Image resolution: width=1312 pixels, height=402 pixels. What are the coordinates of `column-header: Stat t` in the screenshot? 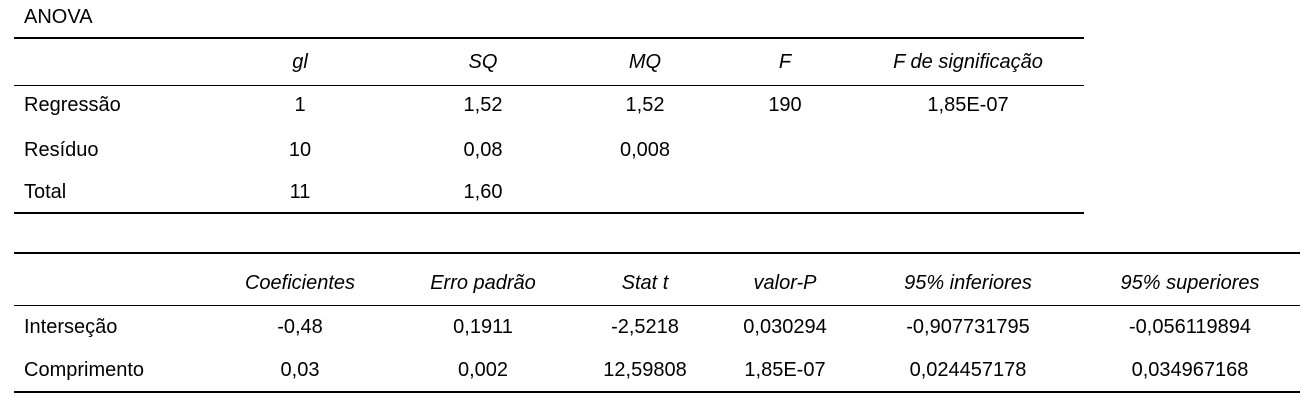 It's located at (645, 283).